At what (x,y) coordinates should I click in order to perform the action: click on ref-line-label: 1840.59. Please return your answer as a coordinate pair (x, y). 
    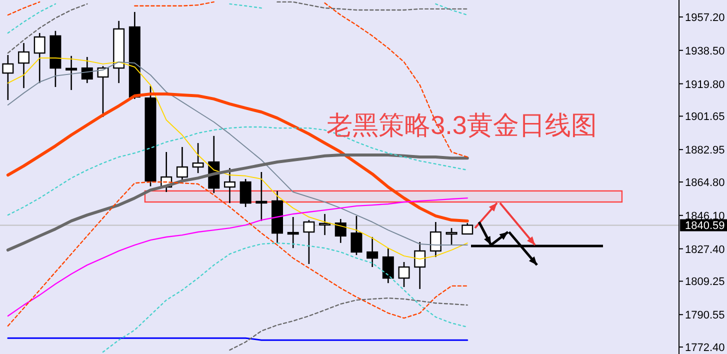
    Looking at the image, I should click on (705, 226).